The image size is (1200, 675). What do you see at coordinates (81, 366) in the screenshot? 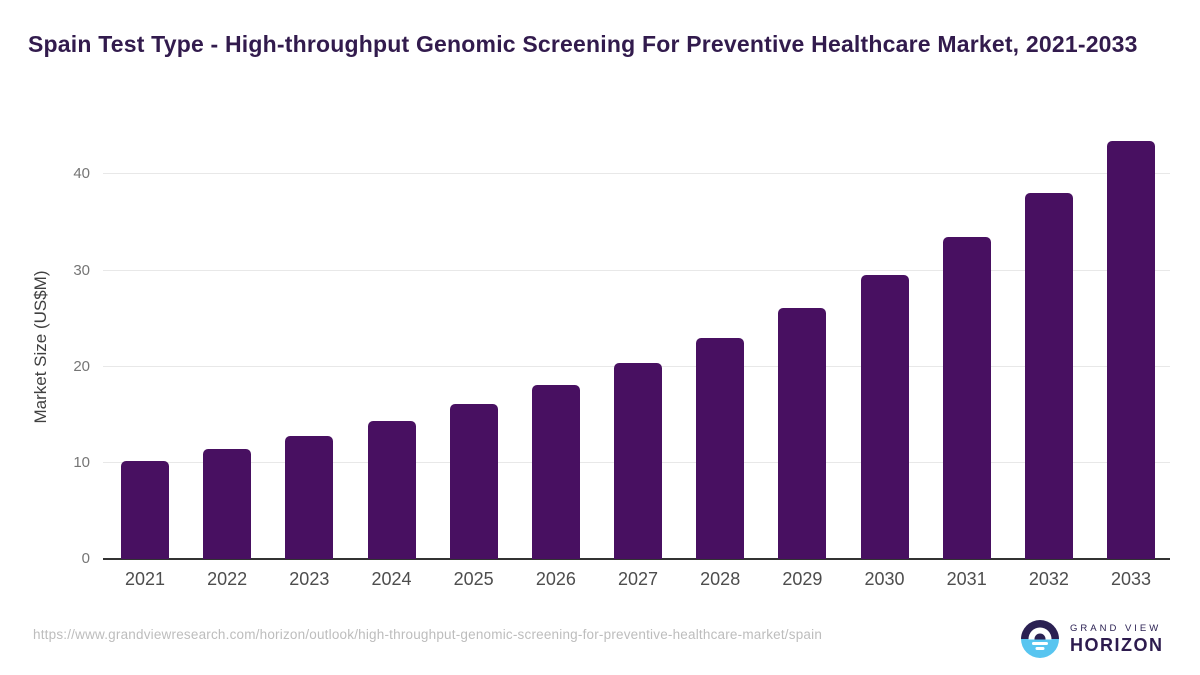
I see `y-tick-label-20: 20` at bounding box center [81, 366].